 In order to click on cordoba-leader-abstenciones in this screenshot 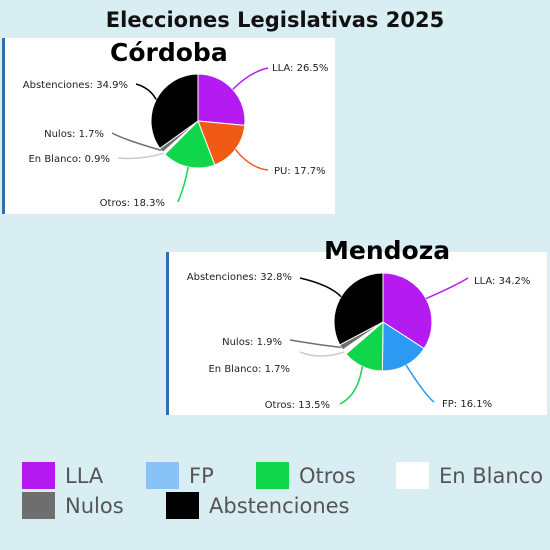, I will do `click(146, 91)`.